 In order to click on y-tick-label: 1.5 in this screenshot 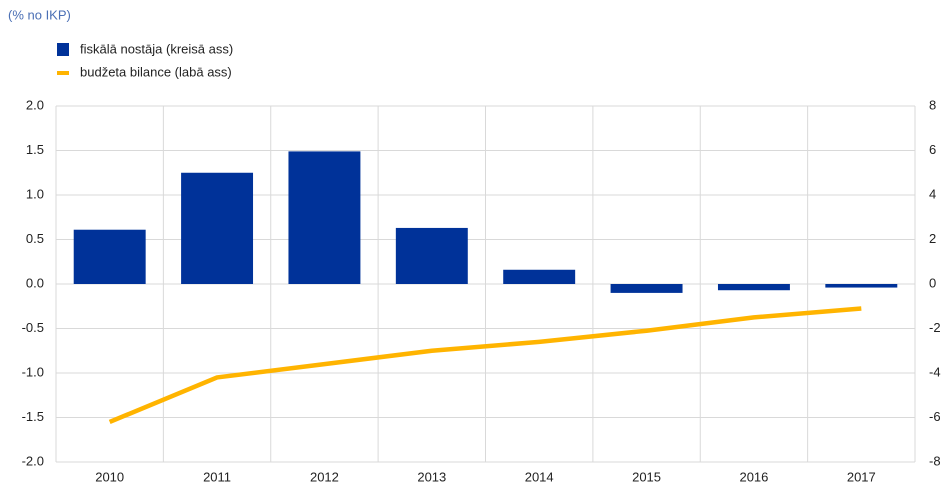, I will do `click(35, 149)`.